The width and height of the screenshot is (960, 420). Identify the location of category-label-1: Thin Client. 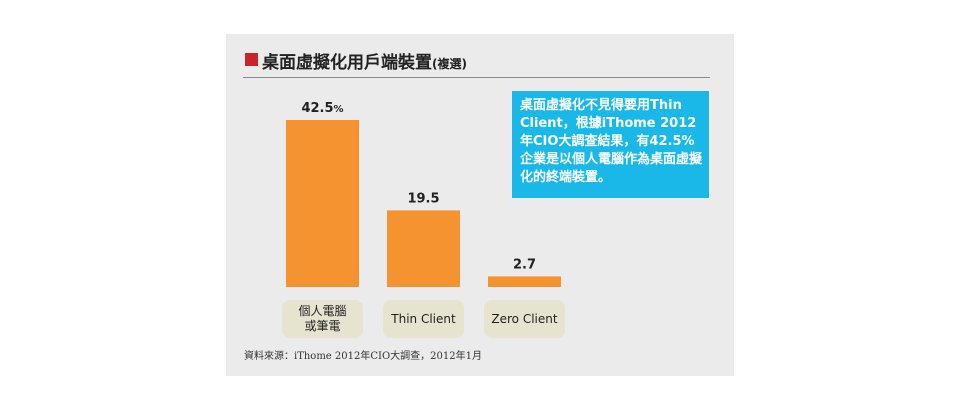
(423, 319).